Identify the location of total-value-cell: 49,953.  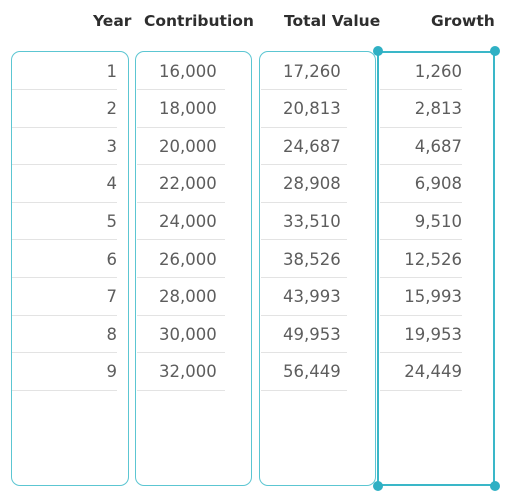
(304, 335).